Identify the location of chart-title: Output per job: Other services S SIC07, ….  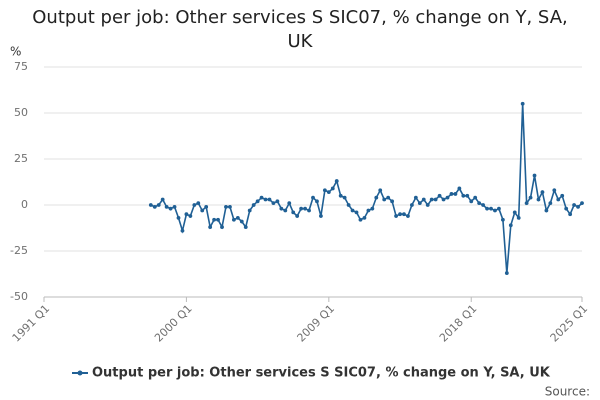
(300, 29).